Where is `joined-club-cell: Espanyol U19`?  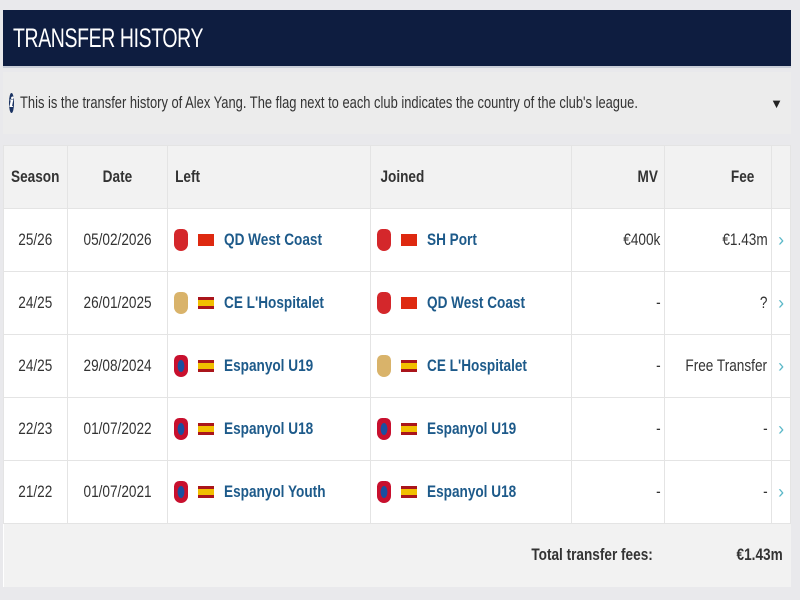 joined-club-cell: Espanyol U19 is located at coordinates (471, 429).